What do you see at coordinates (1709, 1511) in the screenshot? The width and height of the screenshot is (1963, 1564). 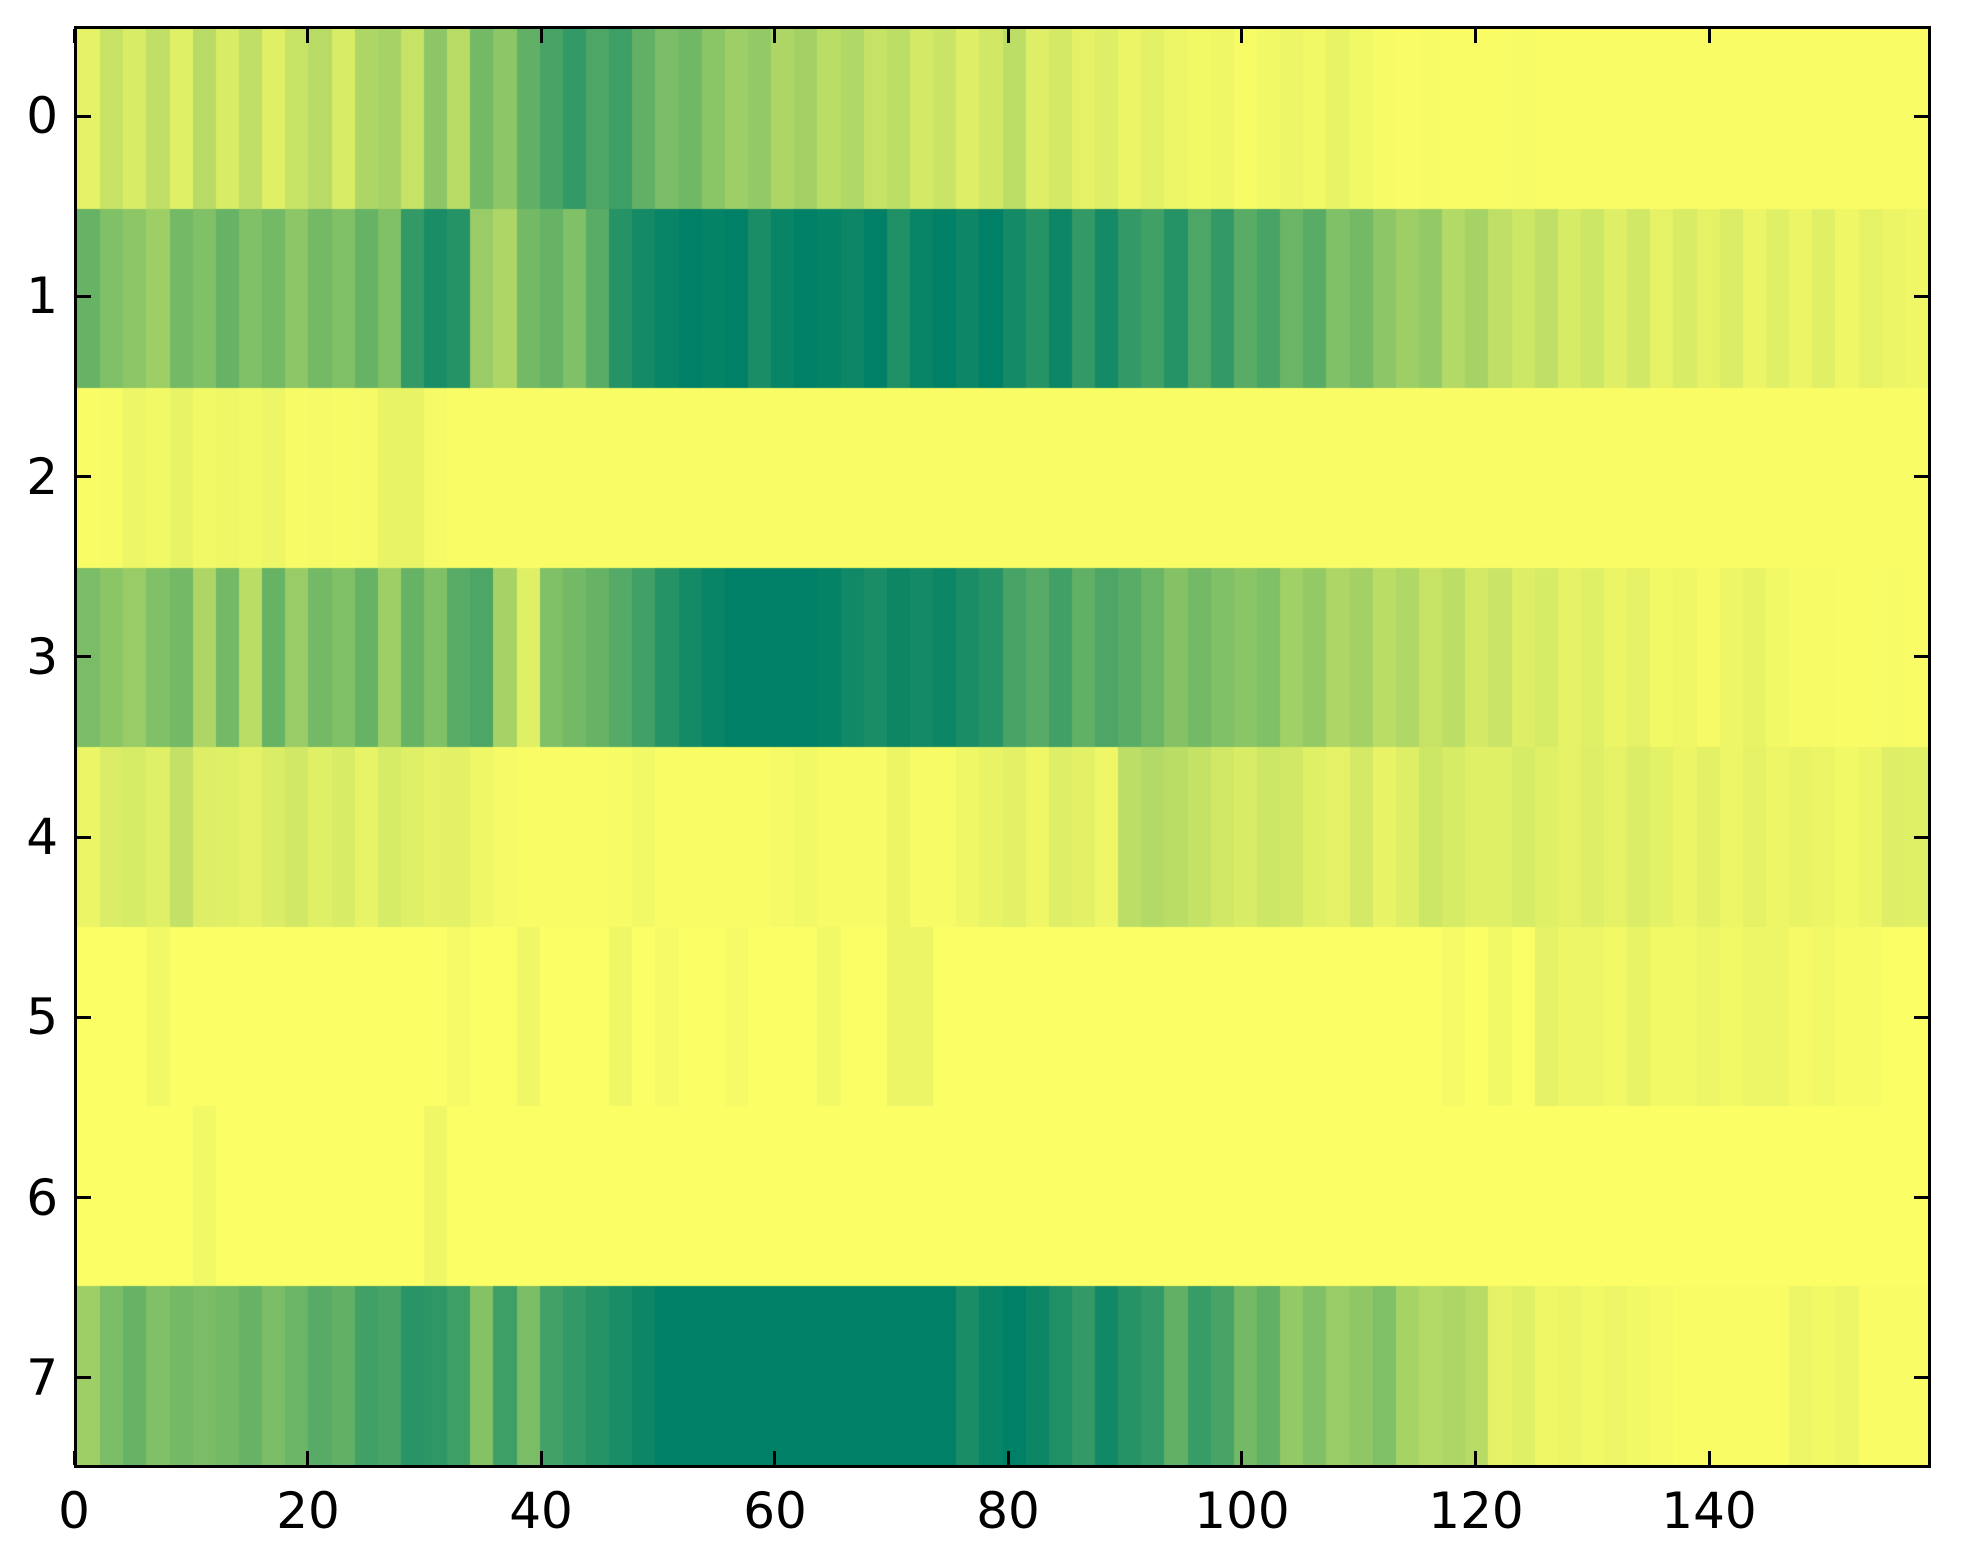 I see `x-tick-label: 140` at bounding box center [1709, 1511].